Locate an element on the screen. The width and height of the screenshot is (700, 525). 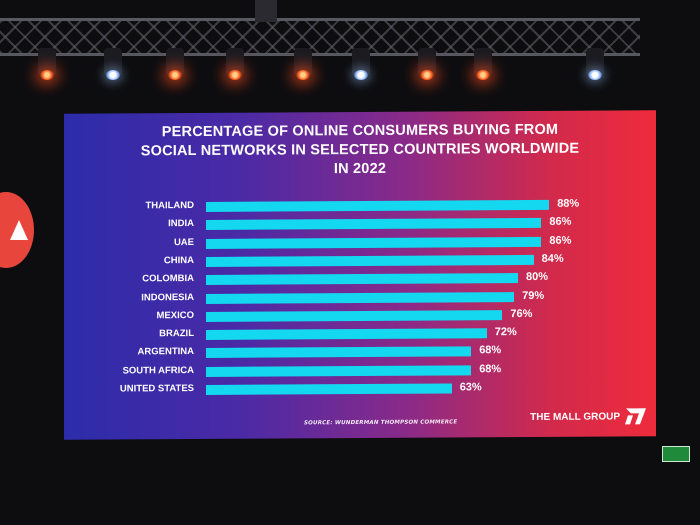
value-label: 79% is located at coordinates (533, 295).